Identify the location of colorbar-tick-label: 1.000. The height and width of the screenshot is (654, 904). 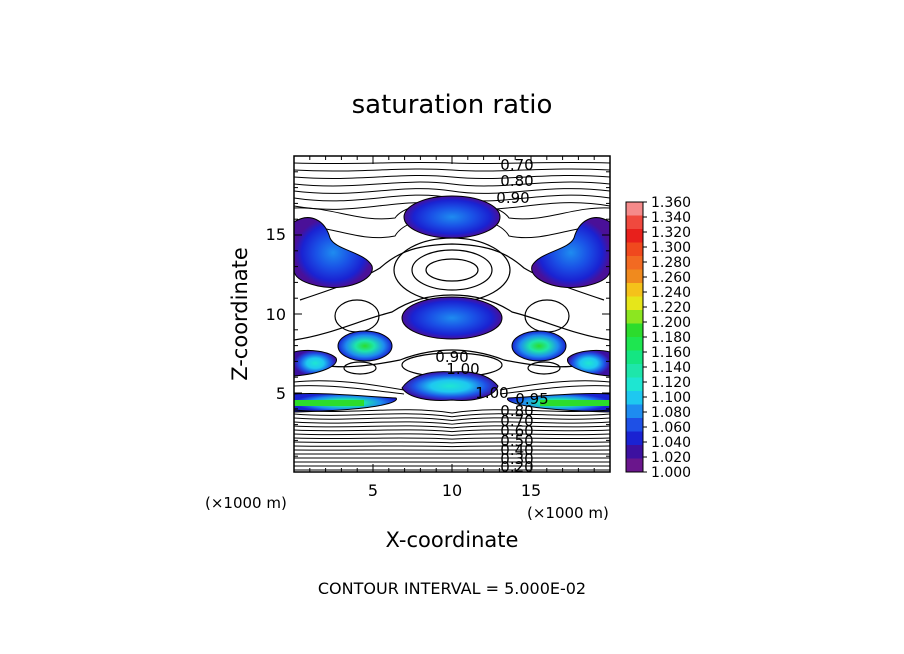
(671, 473).